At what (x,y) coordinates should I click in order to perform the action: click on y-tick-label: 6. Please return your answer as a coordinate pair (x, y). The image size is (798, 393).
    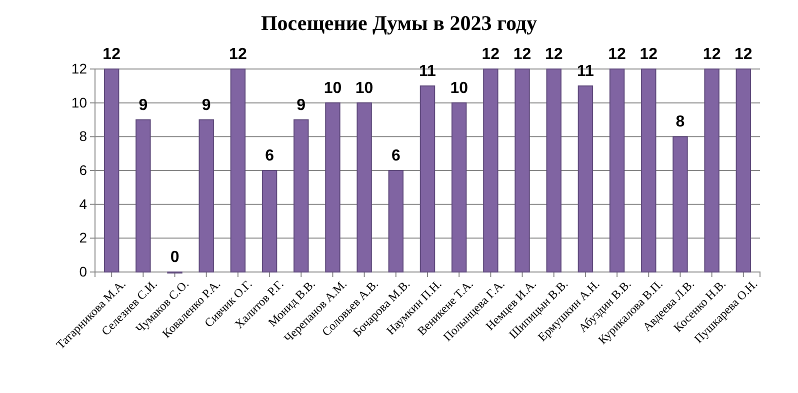
    Looking at the image, I should click on (83, 170).